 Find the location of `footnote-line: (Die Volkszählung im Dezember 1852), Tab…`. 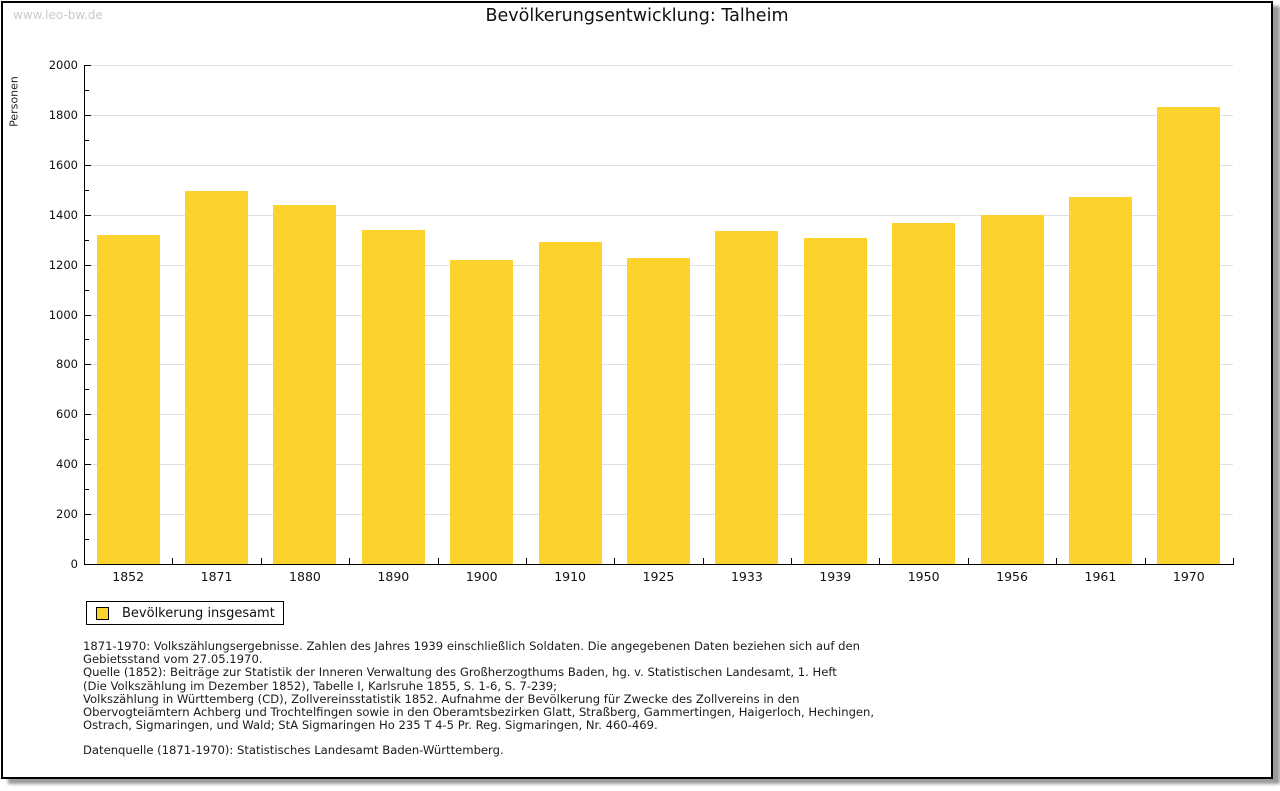

footnote-line: (Die Volkszählung im Dezember 1852), Tab… is located at coordinates (320, 685).